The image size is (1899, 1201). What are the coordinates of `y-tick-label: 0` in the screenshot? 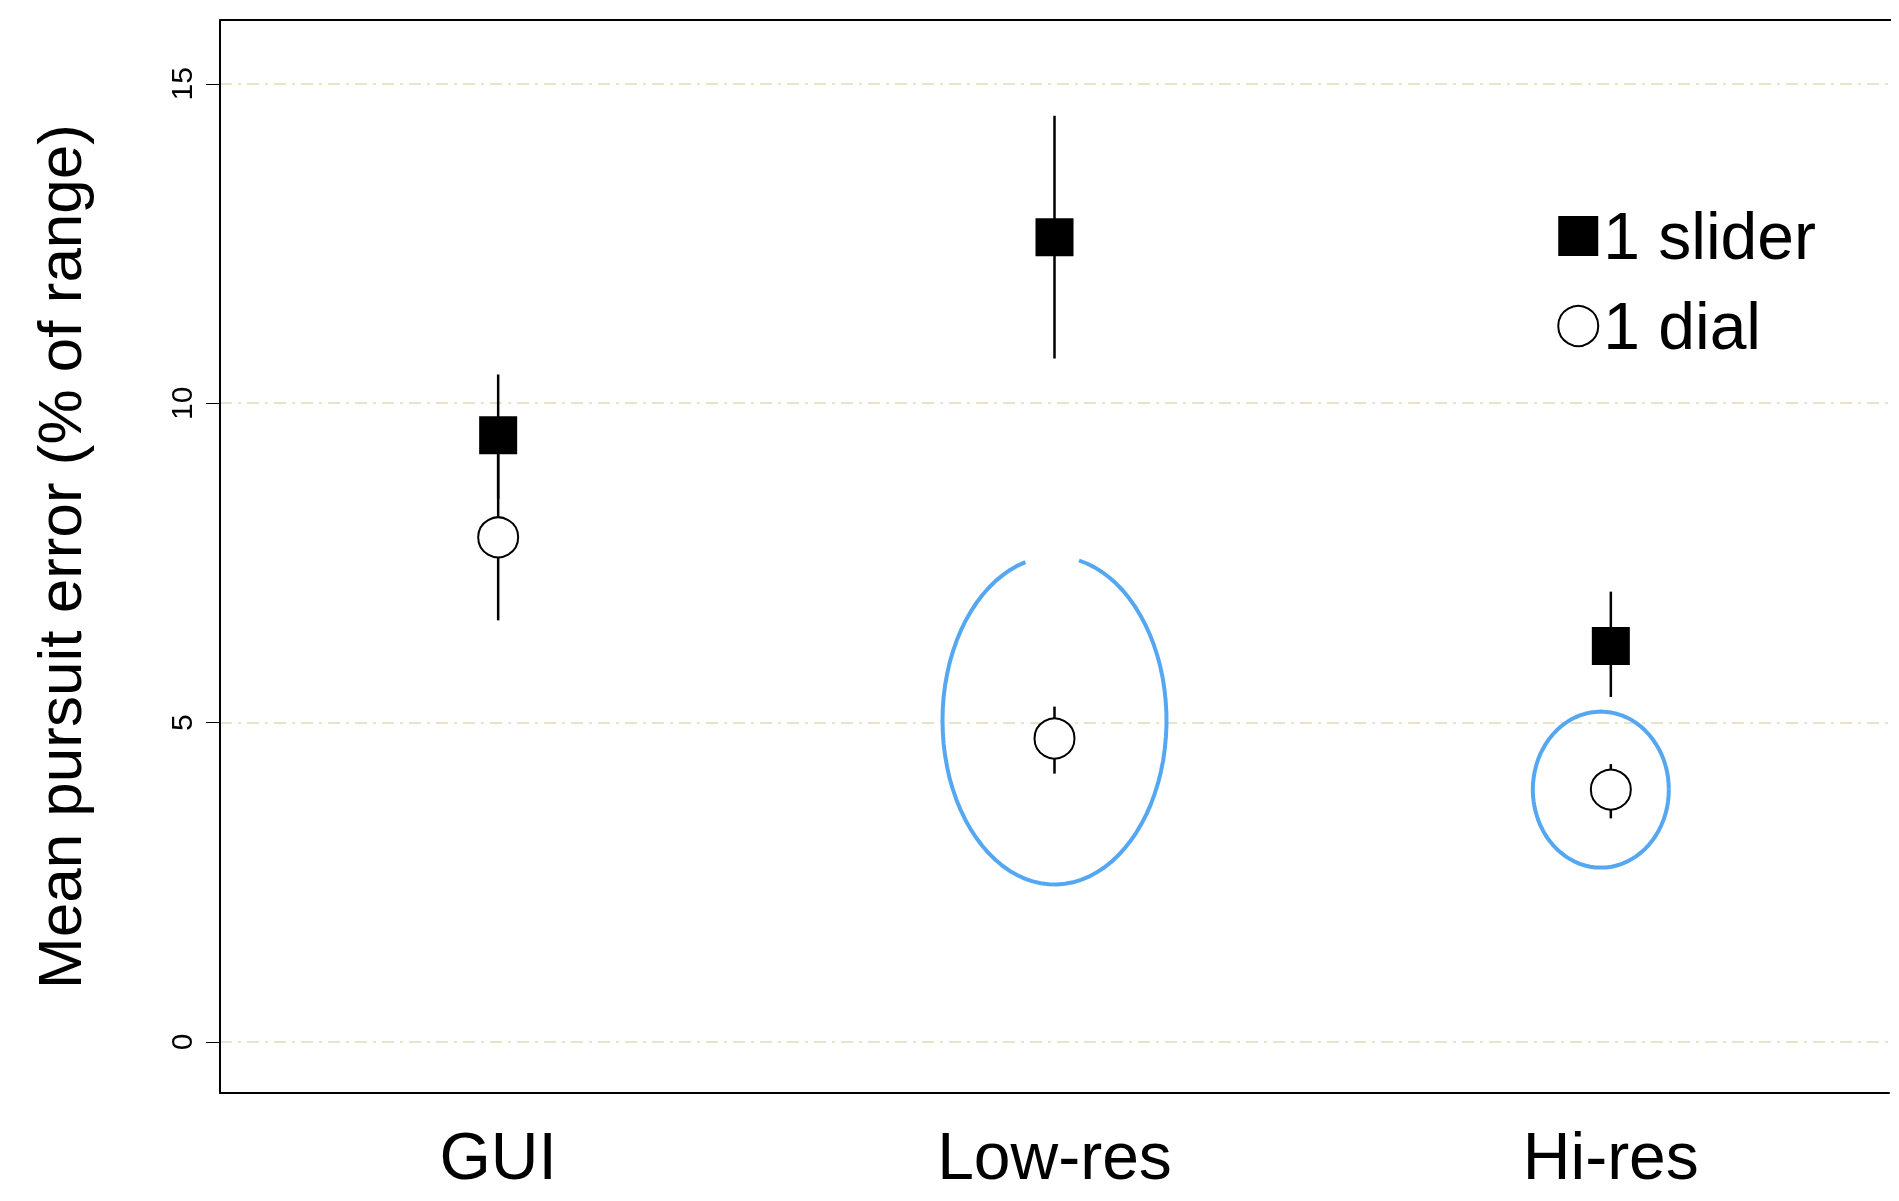 It's located at (181, 1042).